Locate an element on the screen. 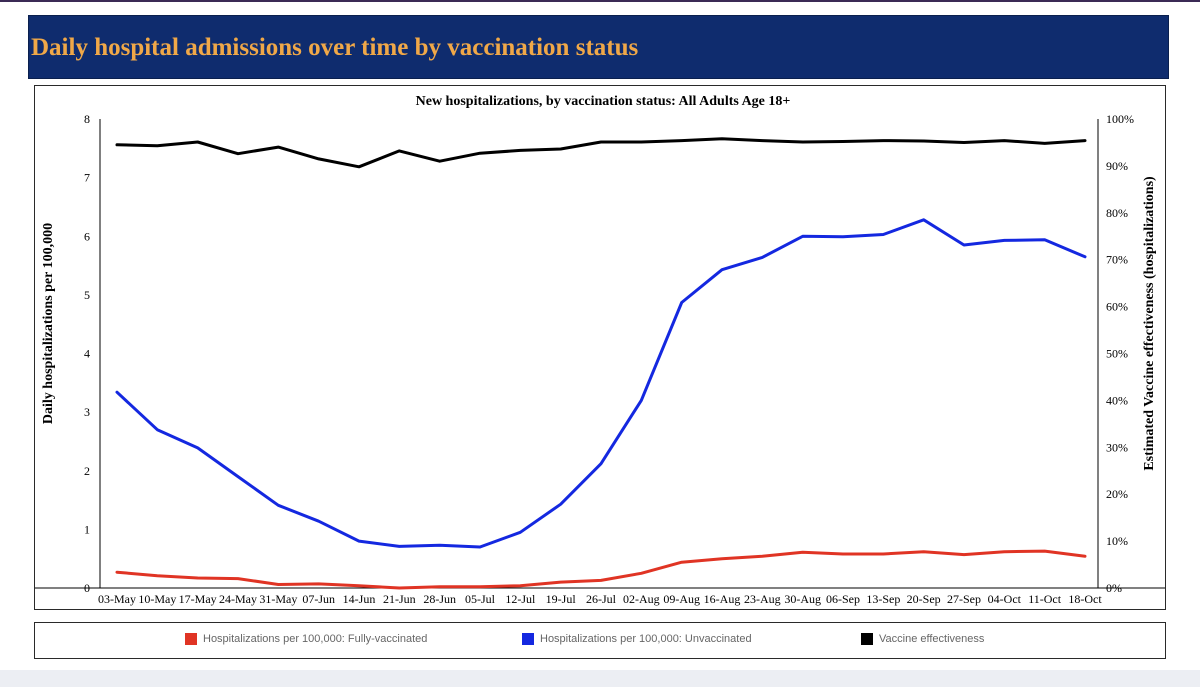 The width and height of the screenshot is (1200, 687). y2-tick-label: 50% is located at coordinates (1117, 354).